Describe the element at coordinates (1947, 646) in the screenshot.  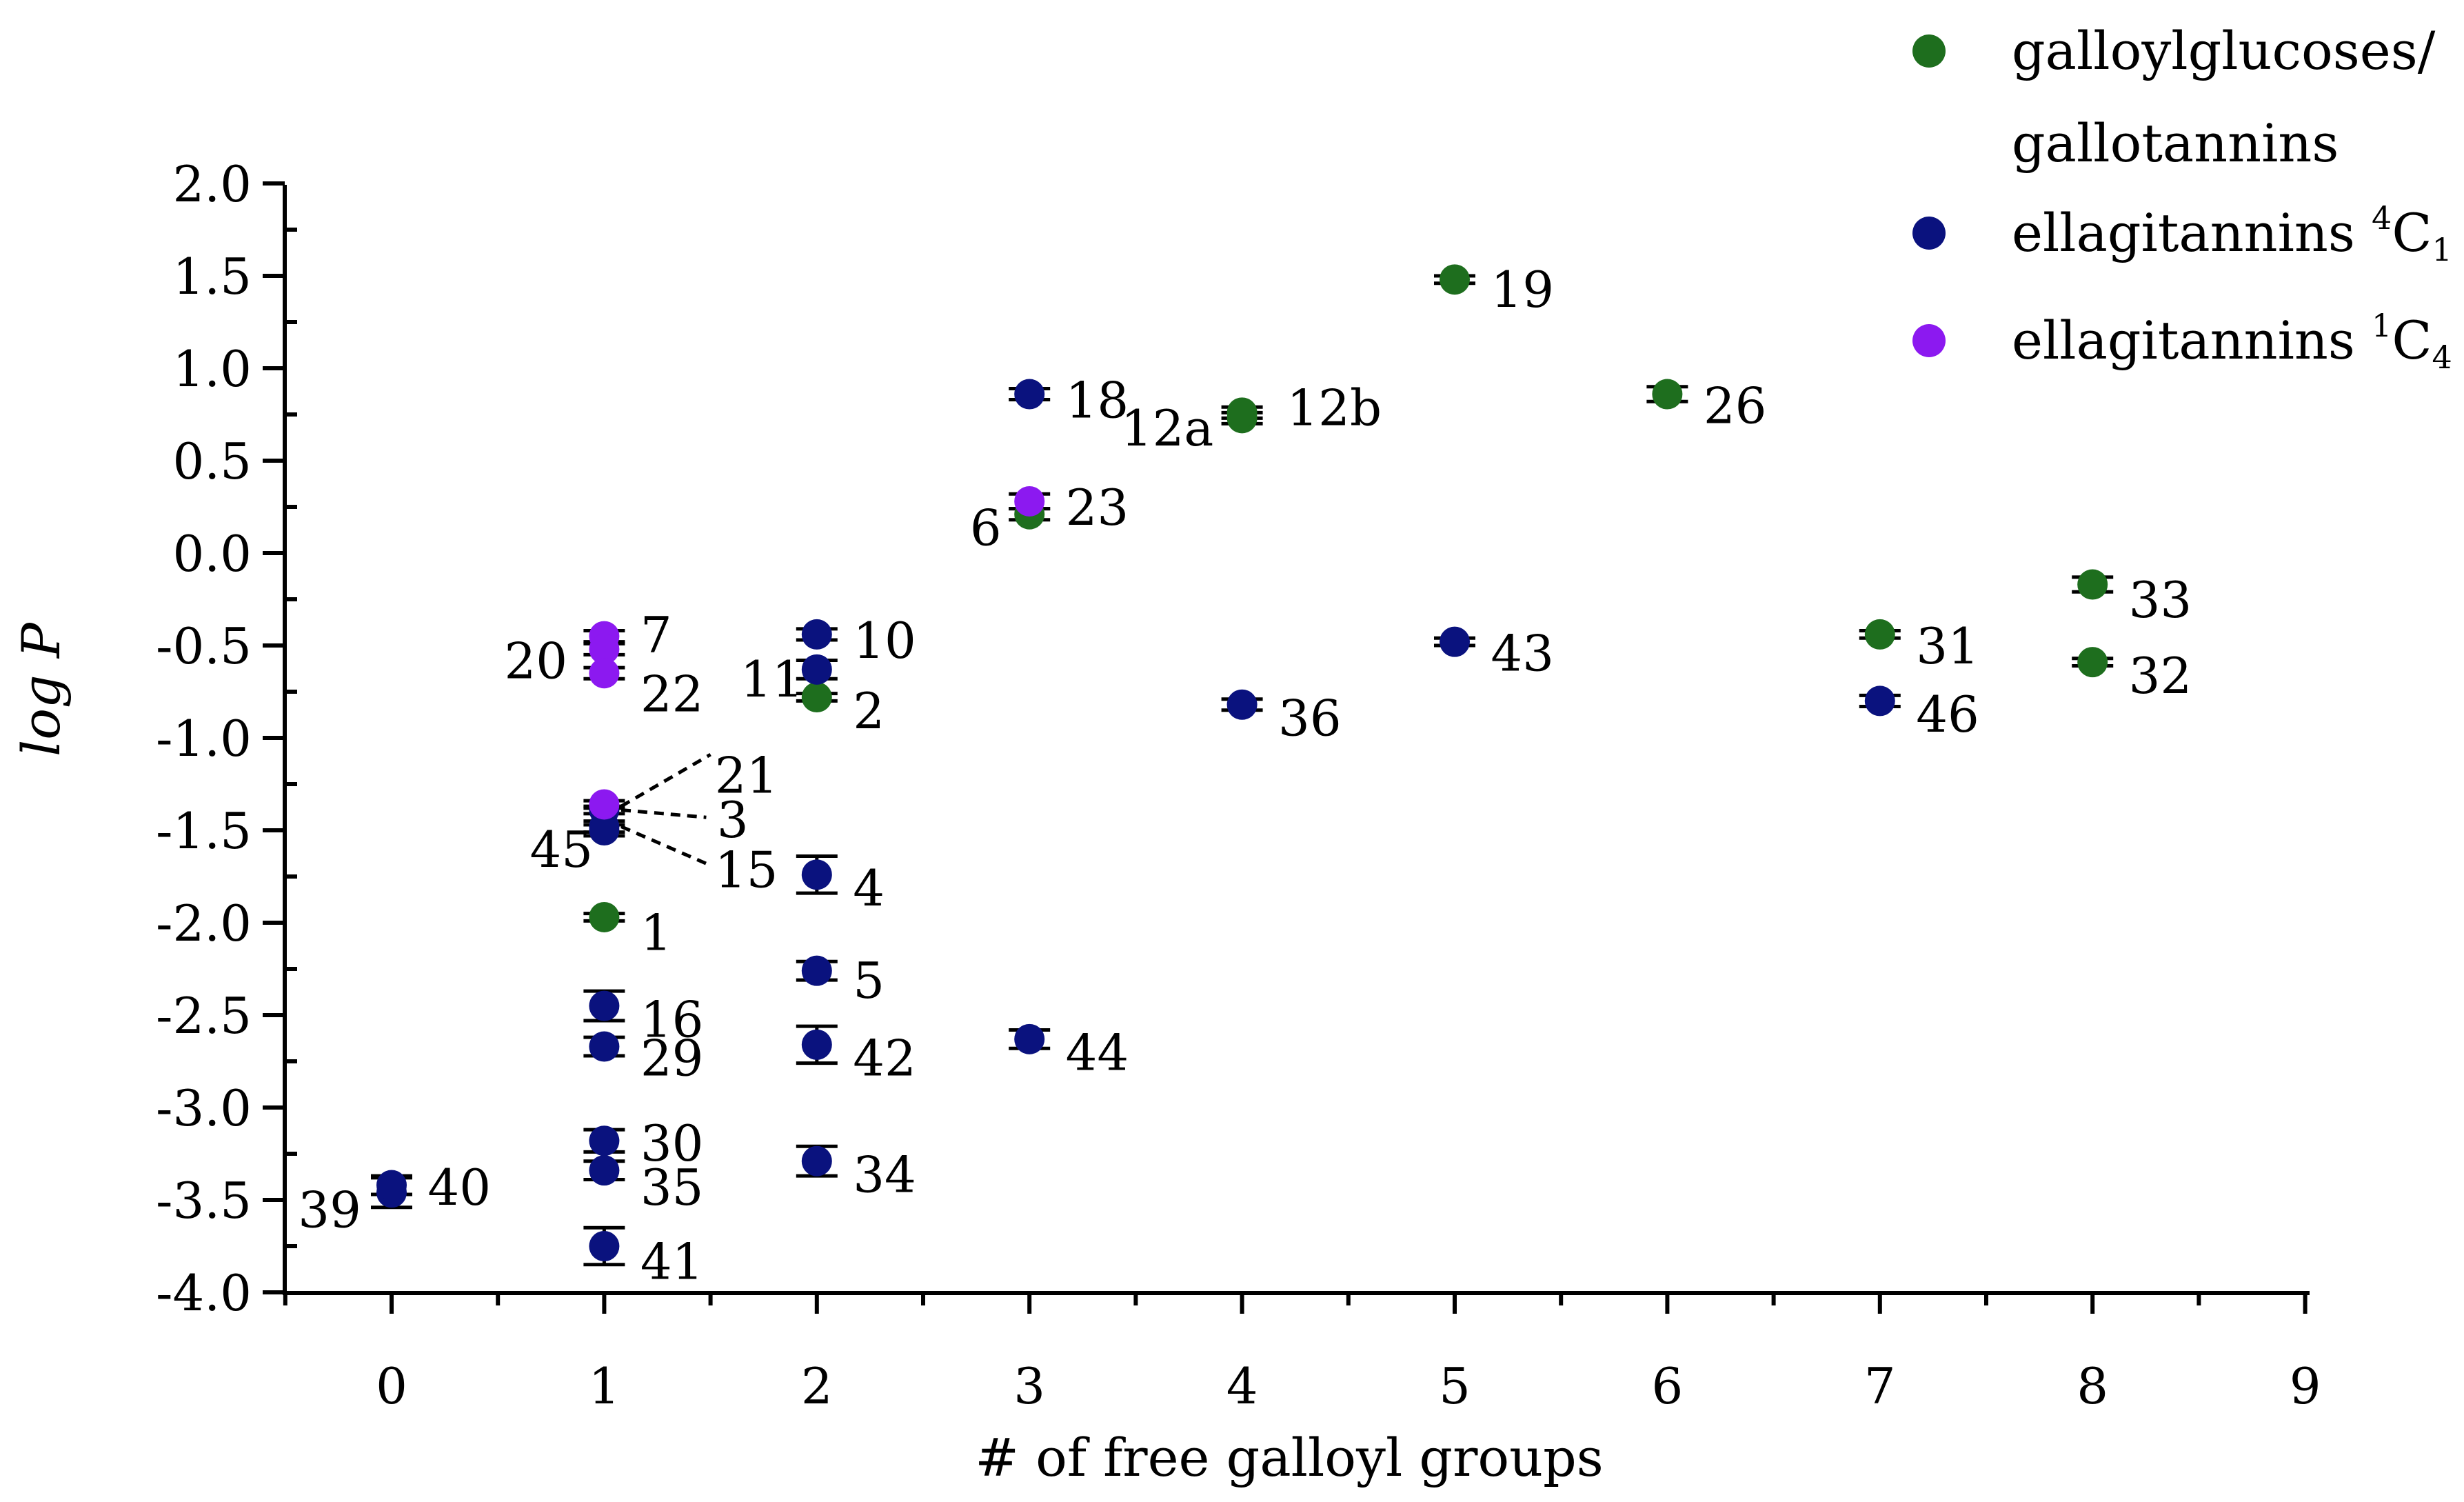
I see `point-label-31: 31` at that location.